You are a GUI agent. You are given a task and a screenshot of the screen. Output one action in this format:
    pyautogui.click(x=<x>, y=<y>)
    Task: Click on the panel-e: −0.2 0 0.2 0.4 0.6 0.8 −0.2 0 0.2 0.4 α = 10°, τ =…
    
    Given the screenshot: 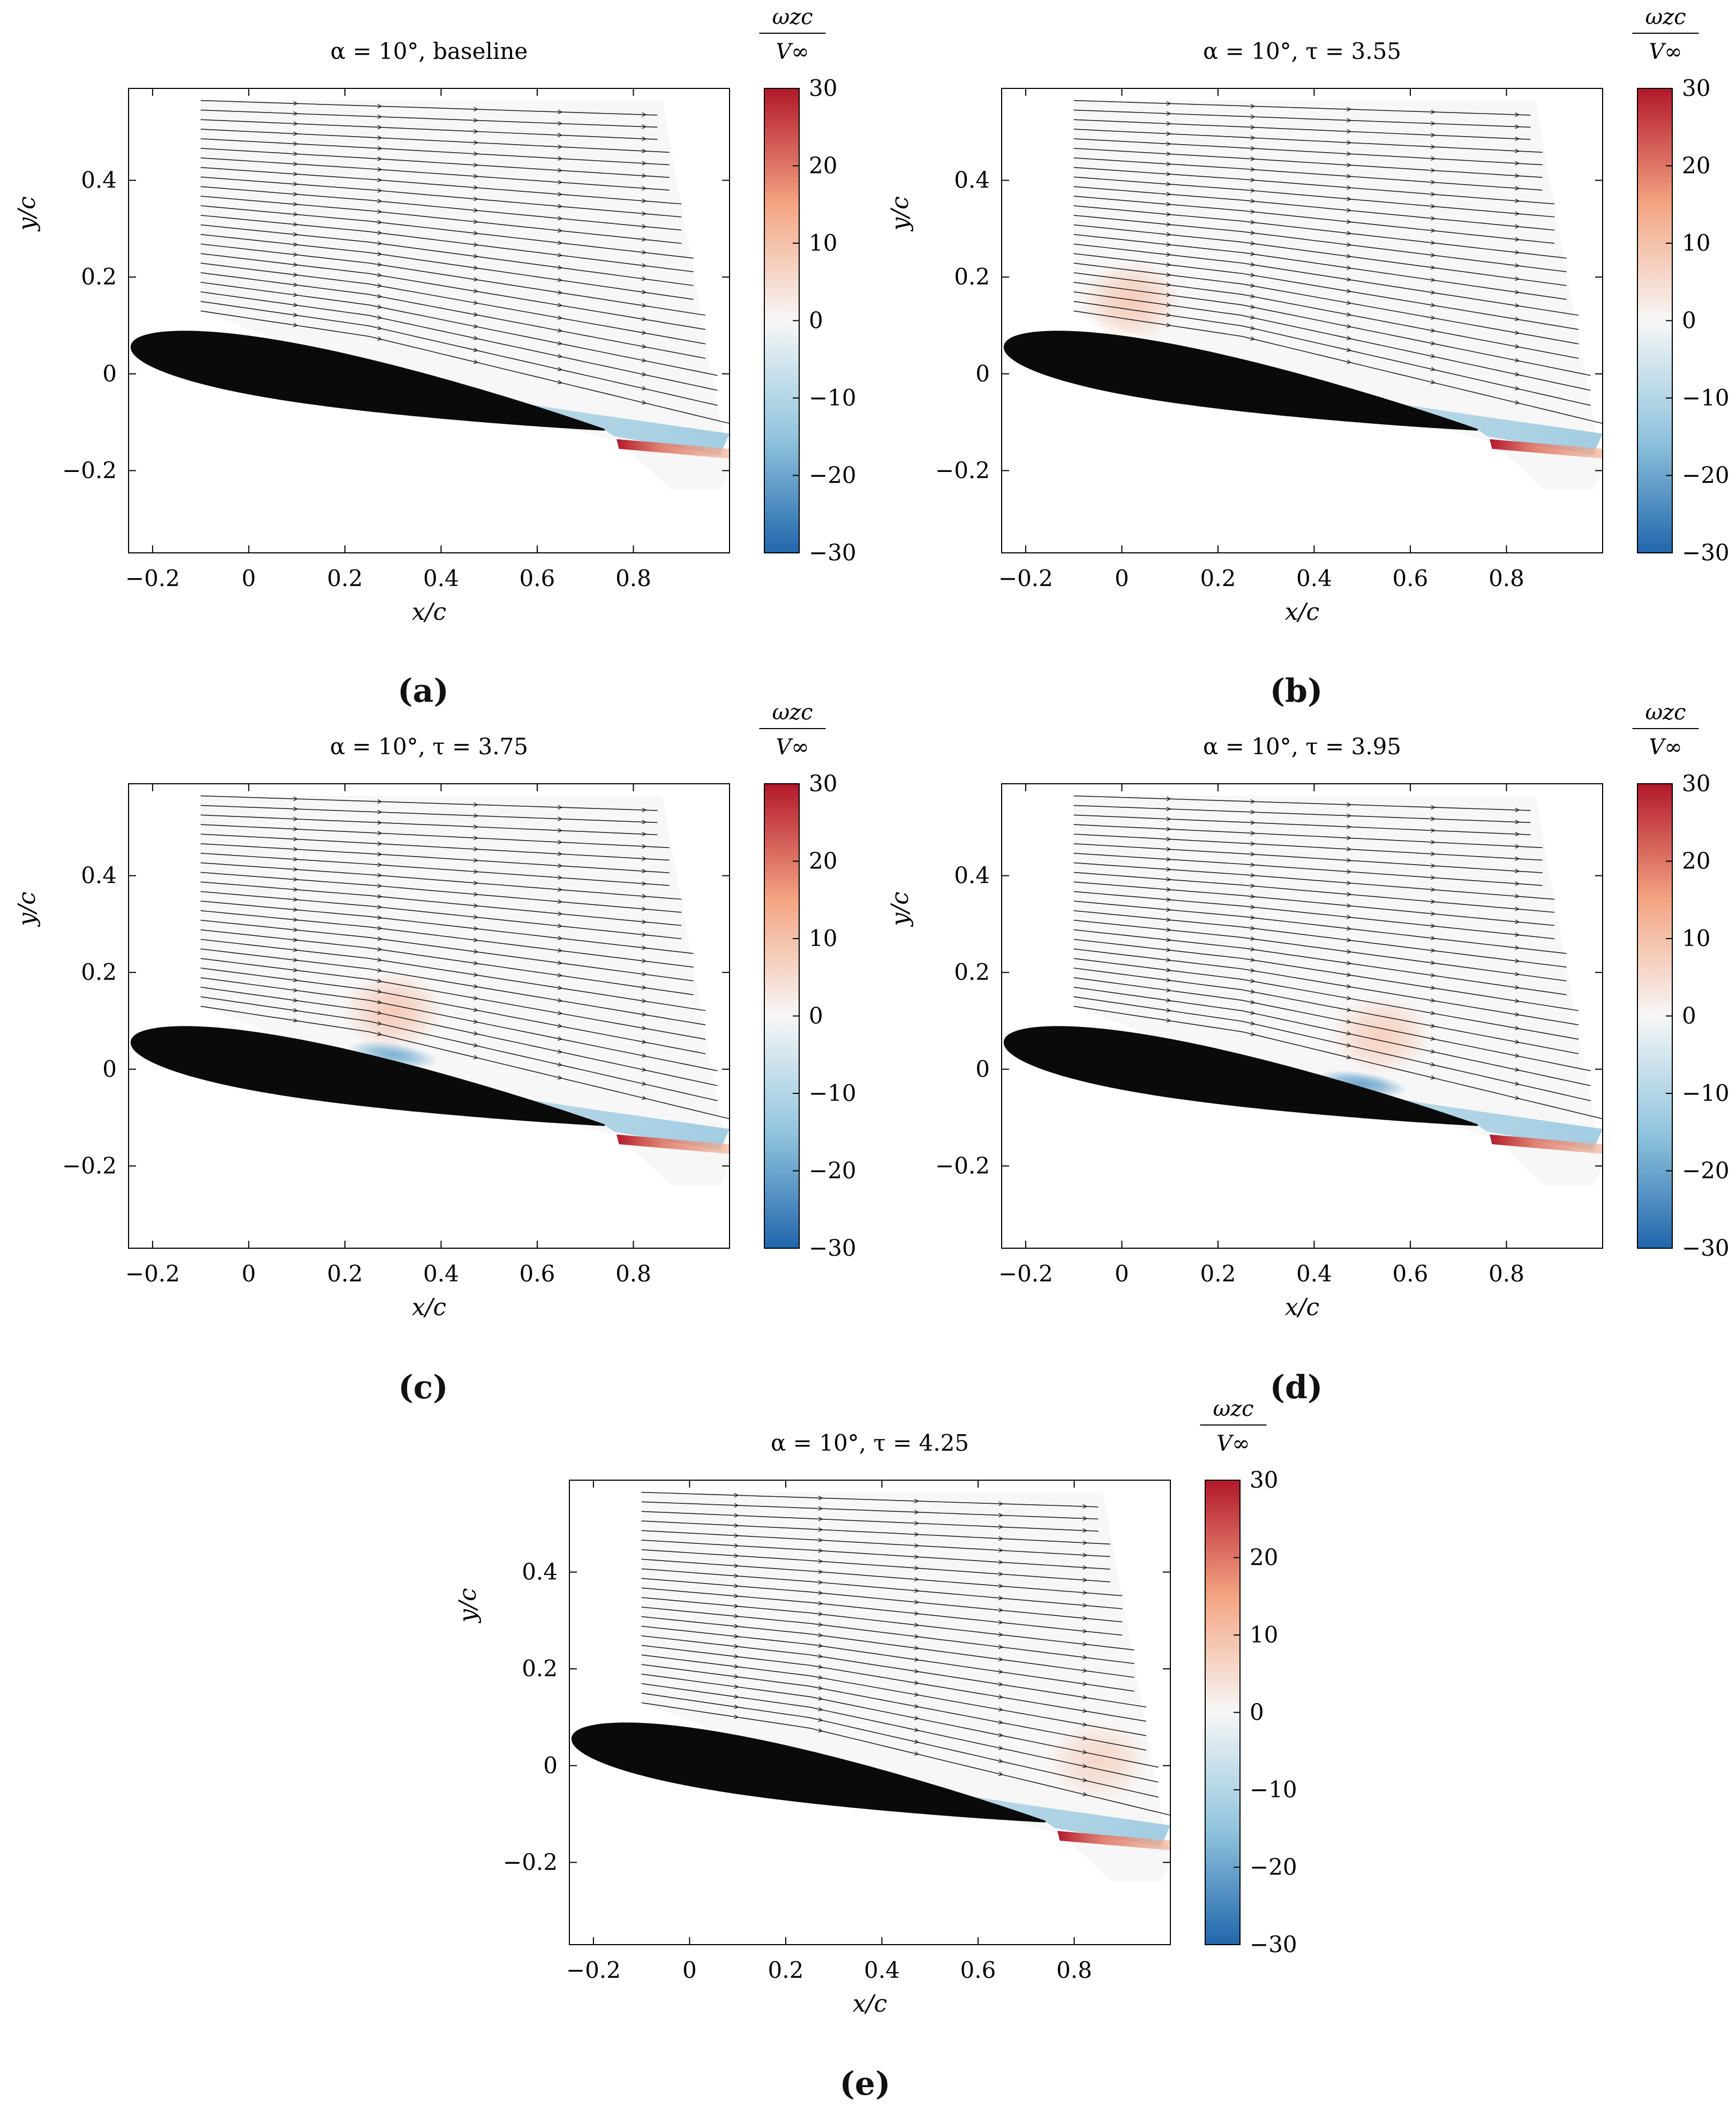 What is the action you would take?
    pyautogui.click(x=875, y=1707)
    